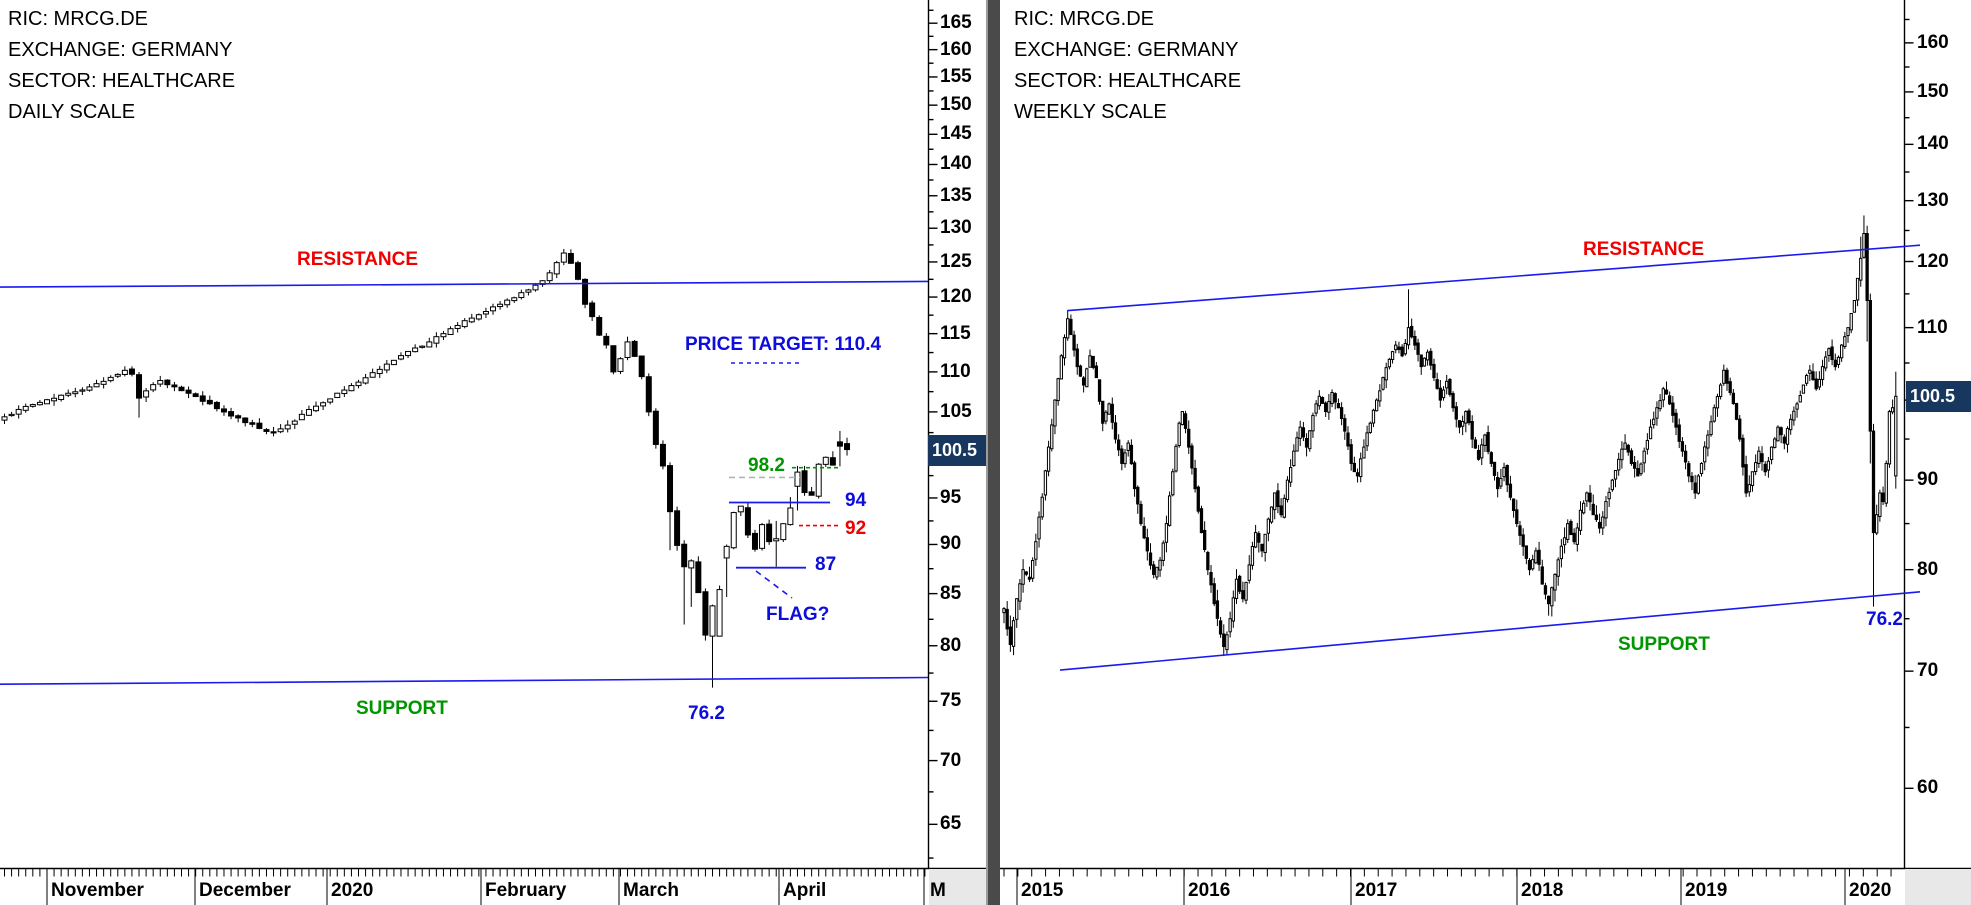  I want to click on daily-level-92-label: 92, so click(856, 528).